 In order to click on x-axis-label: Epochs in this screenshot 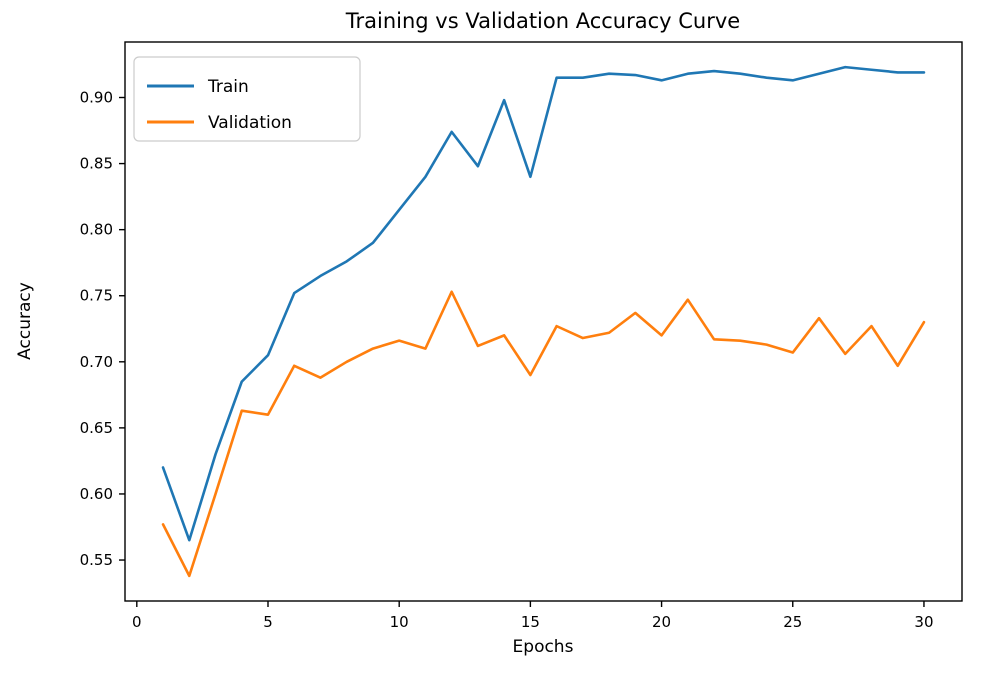, I will do `click(543, 647)`.